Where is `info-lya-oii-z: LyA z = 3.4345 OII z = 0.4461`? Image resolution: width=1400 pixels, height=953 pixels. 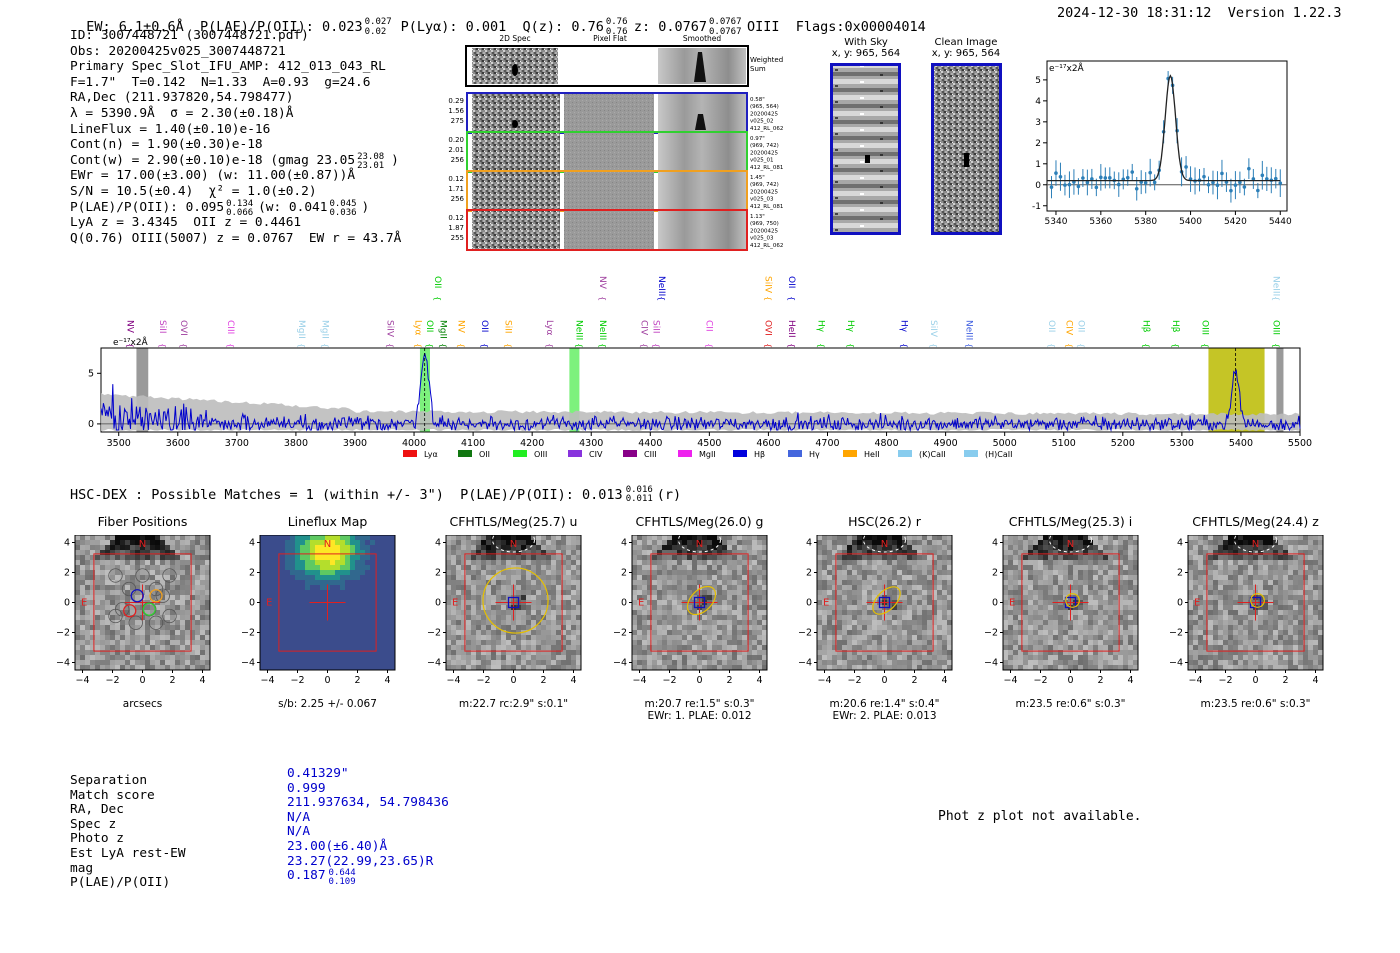 info-lya-oii-z: LyA z = 3.4345 OII z = 0.4461 is located at coordinates (186, 223).